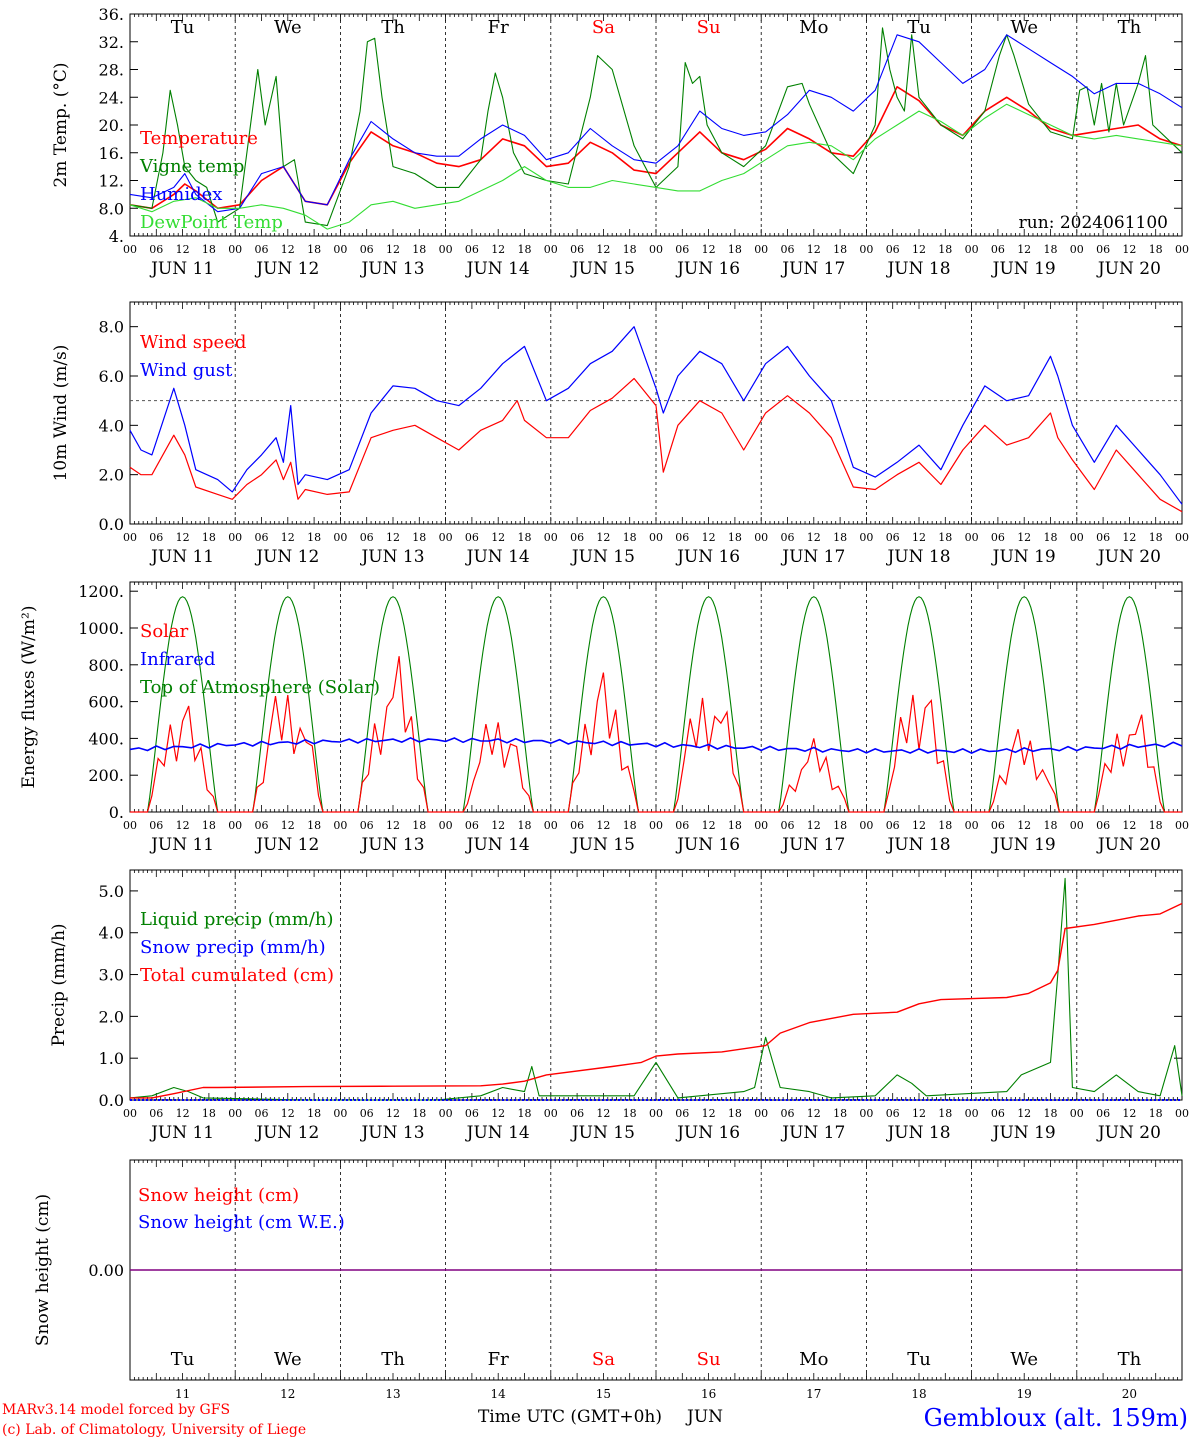  I want to click on energy-y-tick-label: 1200., so click(101, 591).